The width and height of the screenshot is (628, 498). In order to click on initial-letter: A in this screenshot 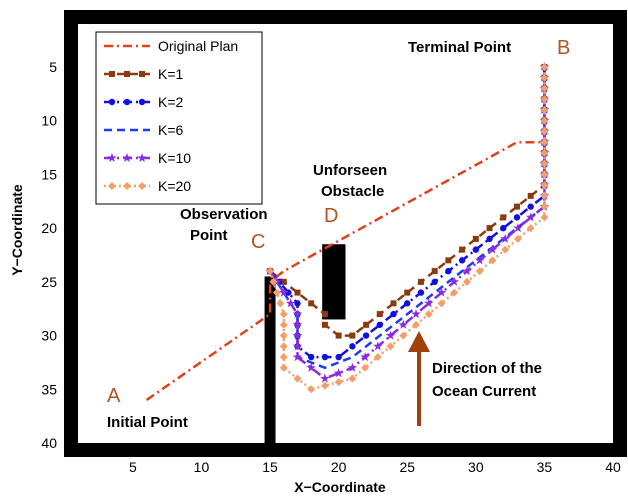, I will do `click(114, 396)`.